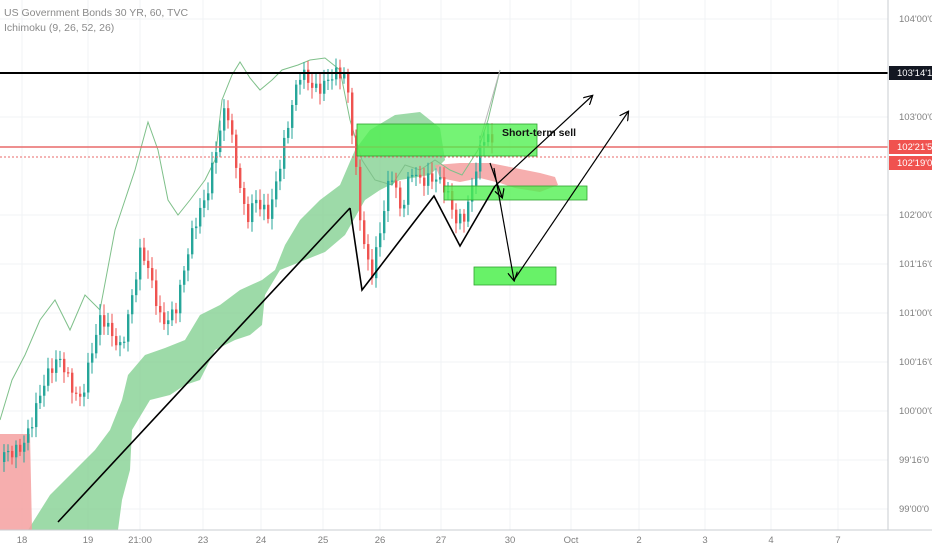  I want to click on time-tick-label: 7, so click(837, 540).